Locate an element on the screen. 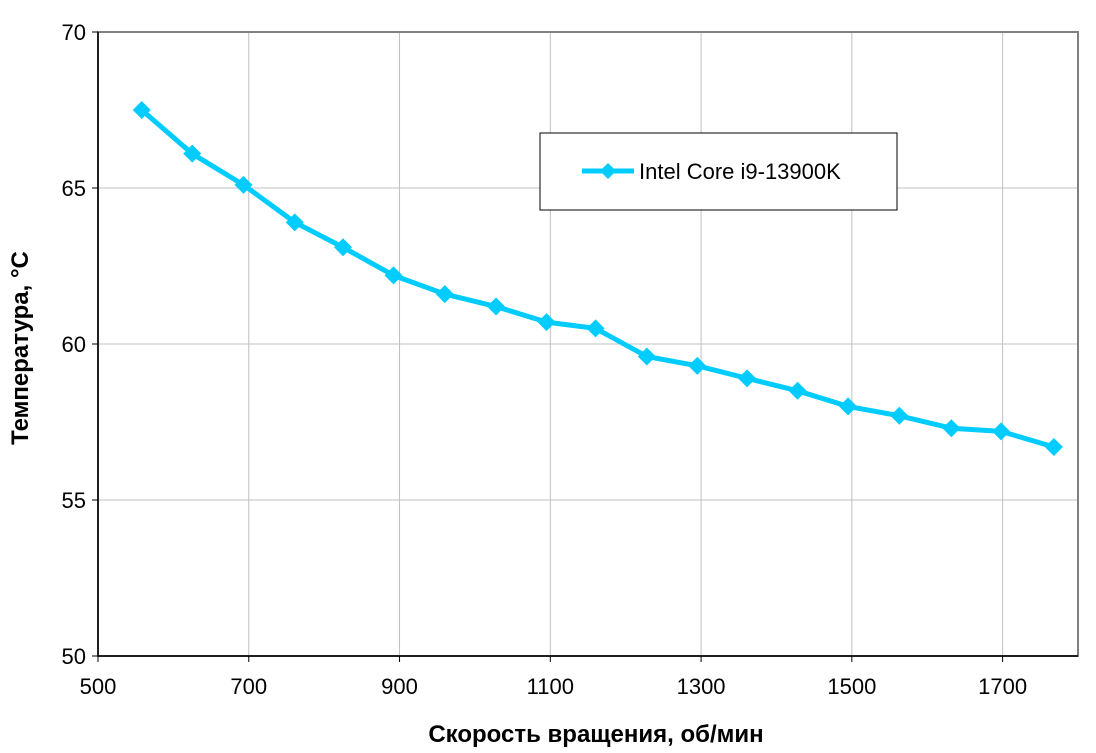  x-axis-title: Скорость вращения, об/мин is located at coordinates (595, 734).